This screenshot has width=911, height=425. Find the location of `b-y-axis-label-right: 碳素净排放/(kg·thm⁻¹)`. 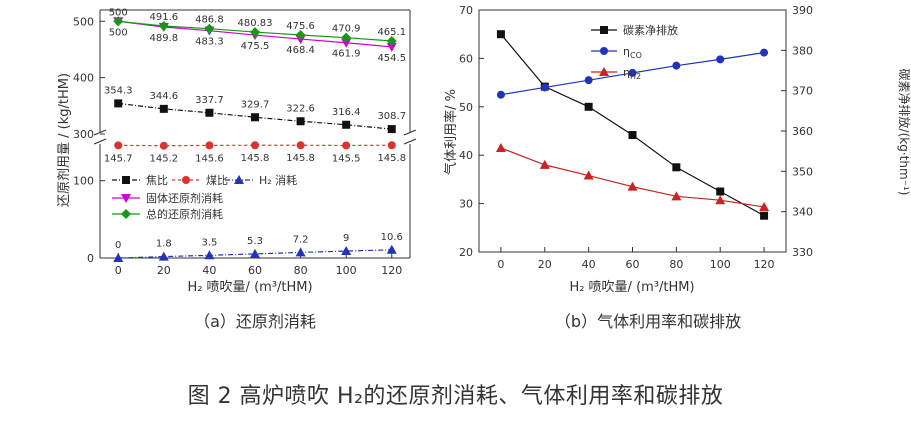

b-y-axis-label-right: 碳素净排放/(kg·thm⁻¹) is located at coordinates (904, 132).